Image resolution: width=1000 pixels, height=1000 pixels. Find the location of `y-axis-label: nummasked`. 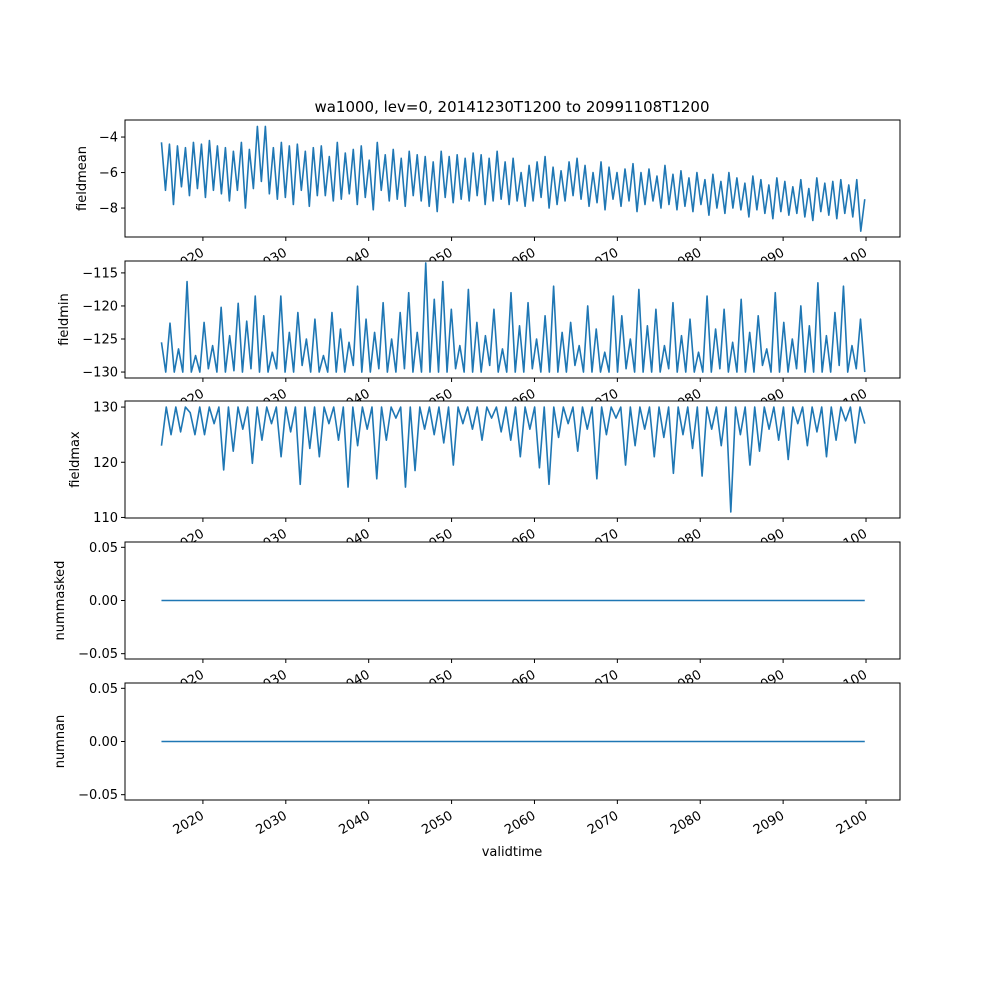

y-axis-label: nummasked is located at coordinates (60, 601).